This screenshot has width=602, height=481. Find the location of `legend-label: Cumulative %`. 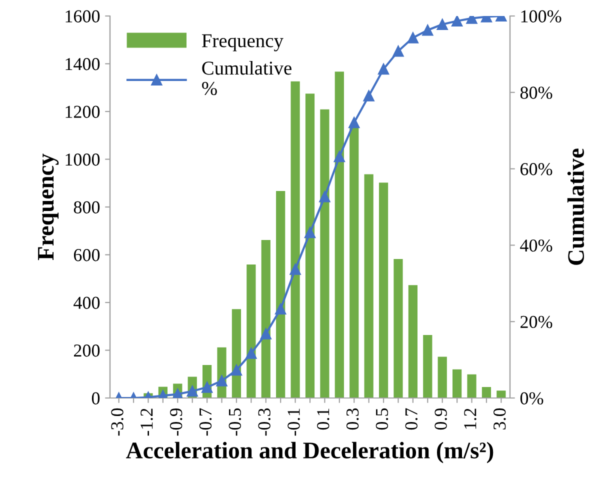

legend-label: Cumulative % is located at coordinates (247, 78).